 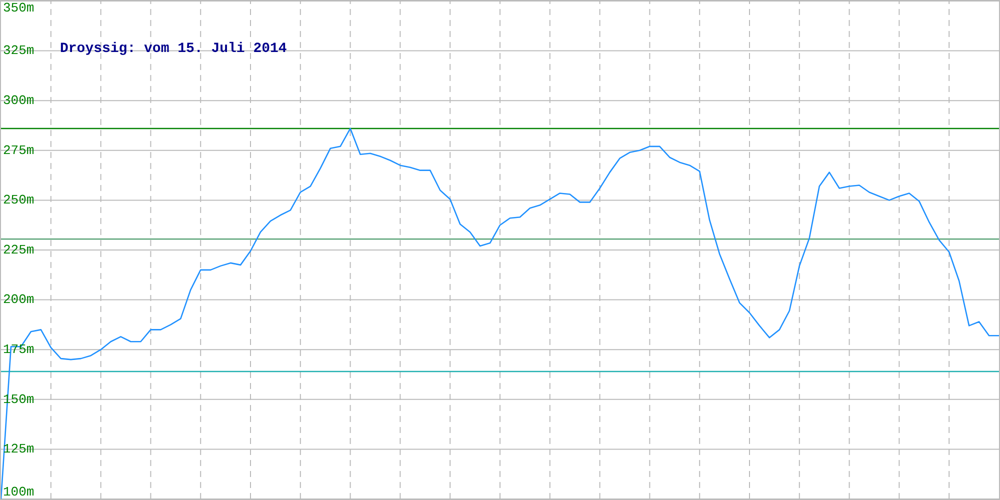 What do you see at coordinates (18, 200) in the screenshot?
I see `y-tick-label: 250m` at bounding box center [18, 200].